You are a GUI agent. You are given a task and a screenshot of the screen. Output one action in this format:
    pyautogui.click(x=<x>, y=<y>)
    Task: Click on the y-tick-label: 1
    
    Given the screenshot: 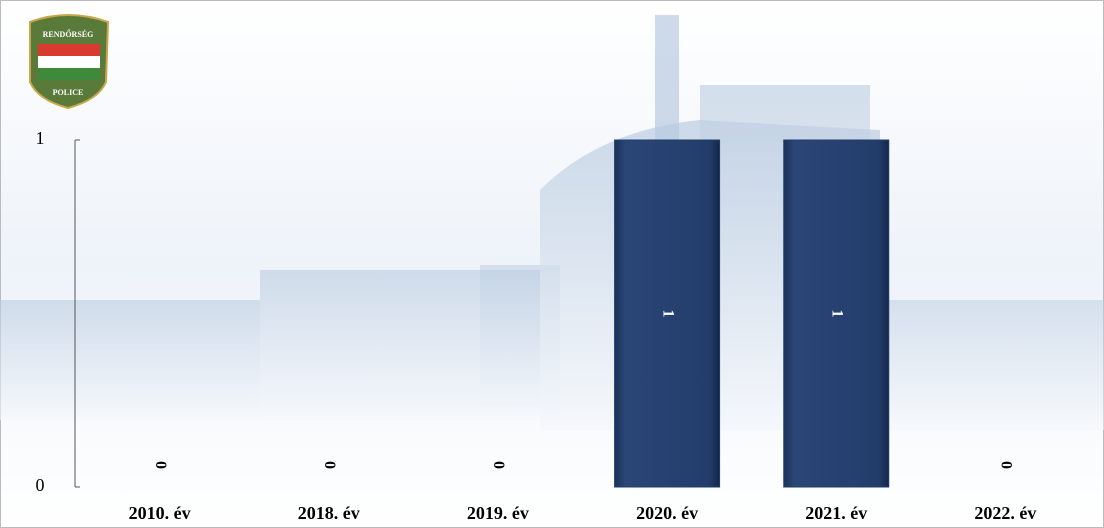 What is the action you would take?
    pyautogui.click(x=40, y=138)
    